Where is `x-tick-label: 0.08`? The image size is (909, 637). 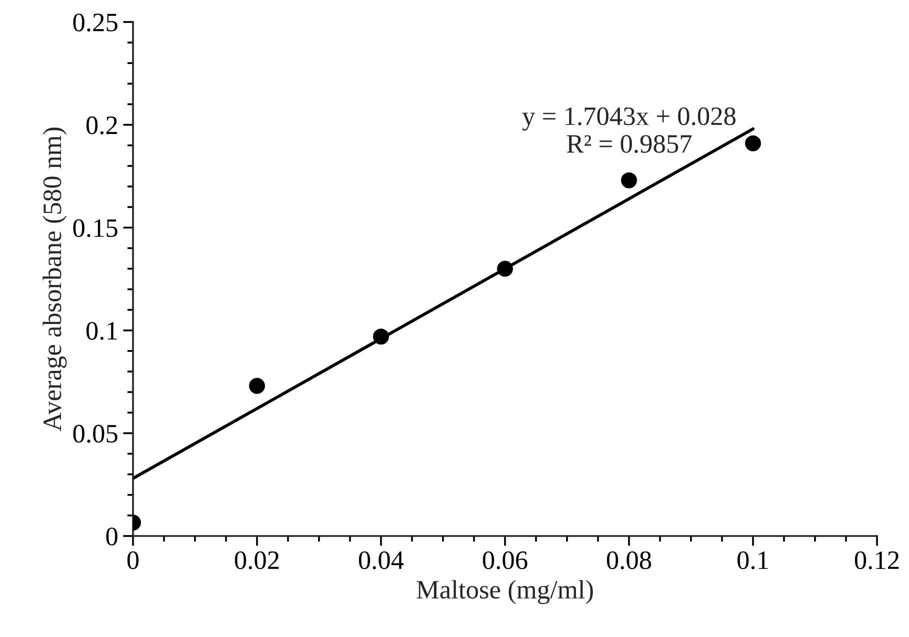 x-tick-label: 0.08 is located at coordinates (629, 560).